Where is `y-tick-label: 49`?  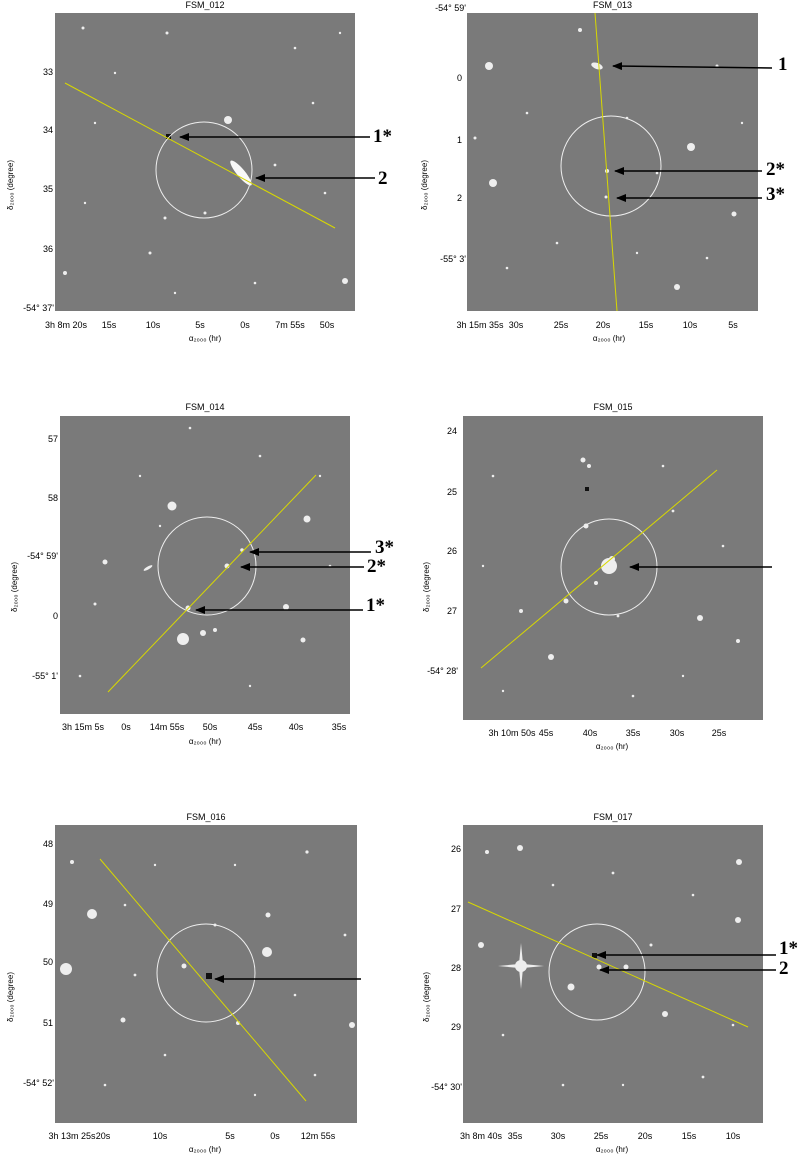
y-tick-label: 49 is located at coordinates (47, 904).